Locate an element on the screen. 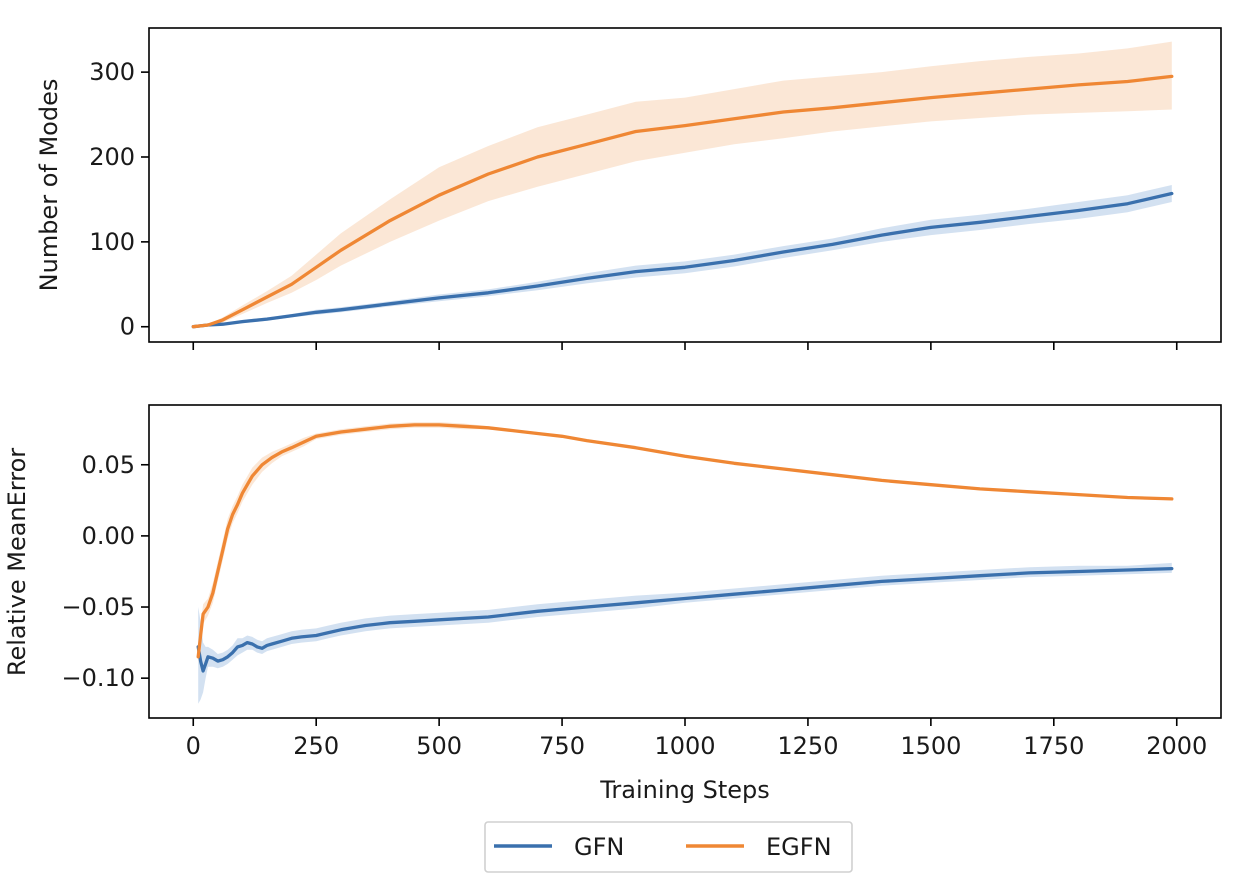 Image resolution: width=1236 pixels, height=882 pixels. y-tick-label: 0.05 is located at coordinates (108, 465).